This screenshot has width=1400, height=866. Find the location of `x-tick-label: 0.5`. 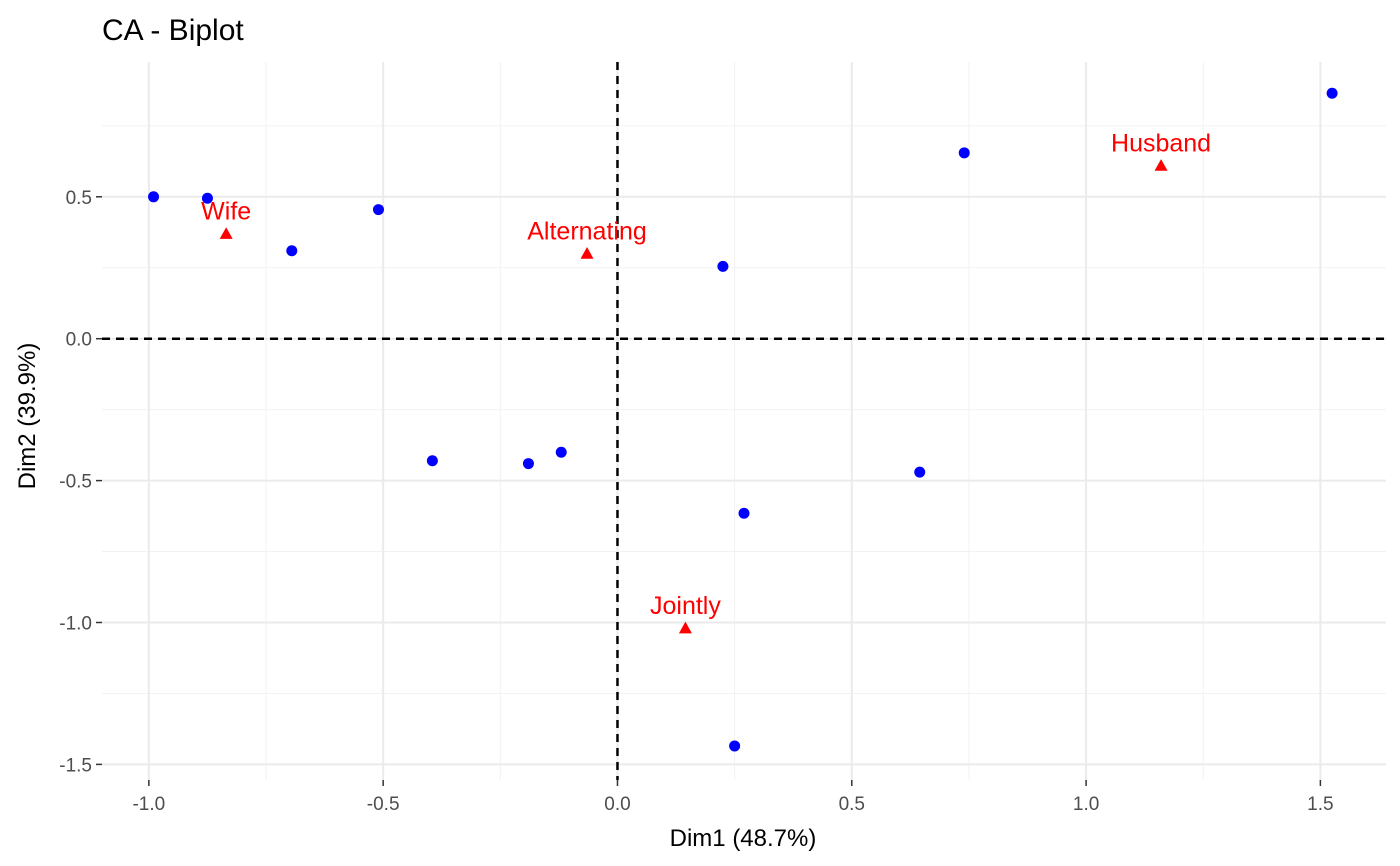

x-tick-label: 0.5 is located at coordinates (852, 804).